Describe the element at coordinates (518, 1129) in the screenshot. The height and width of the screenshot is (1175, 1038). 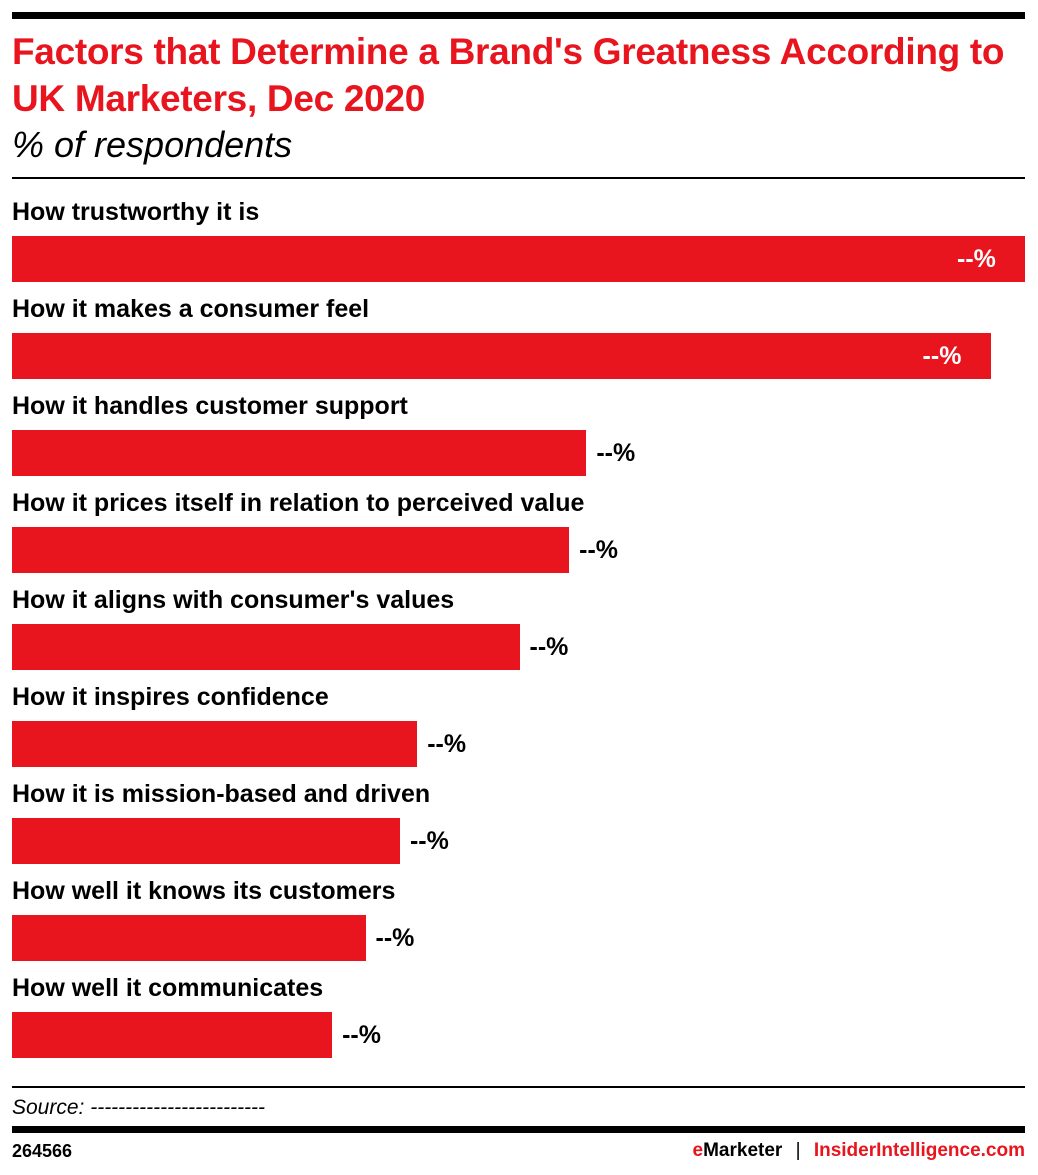
I see `bottom-rule` at that location.